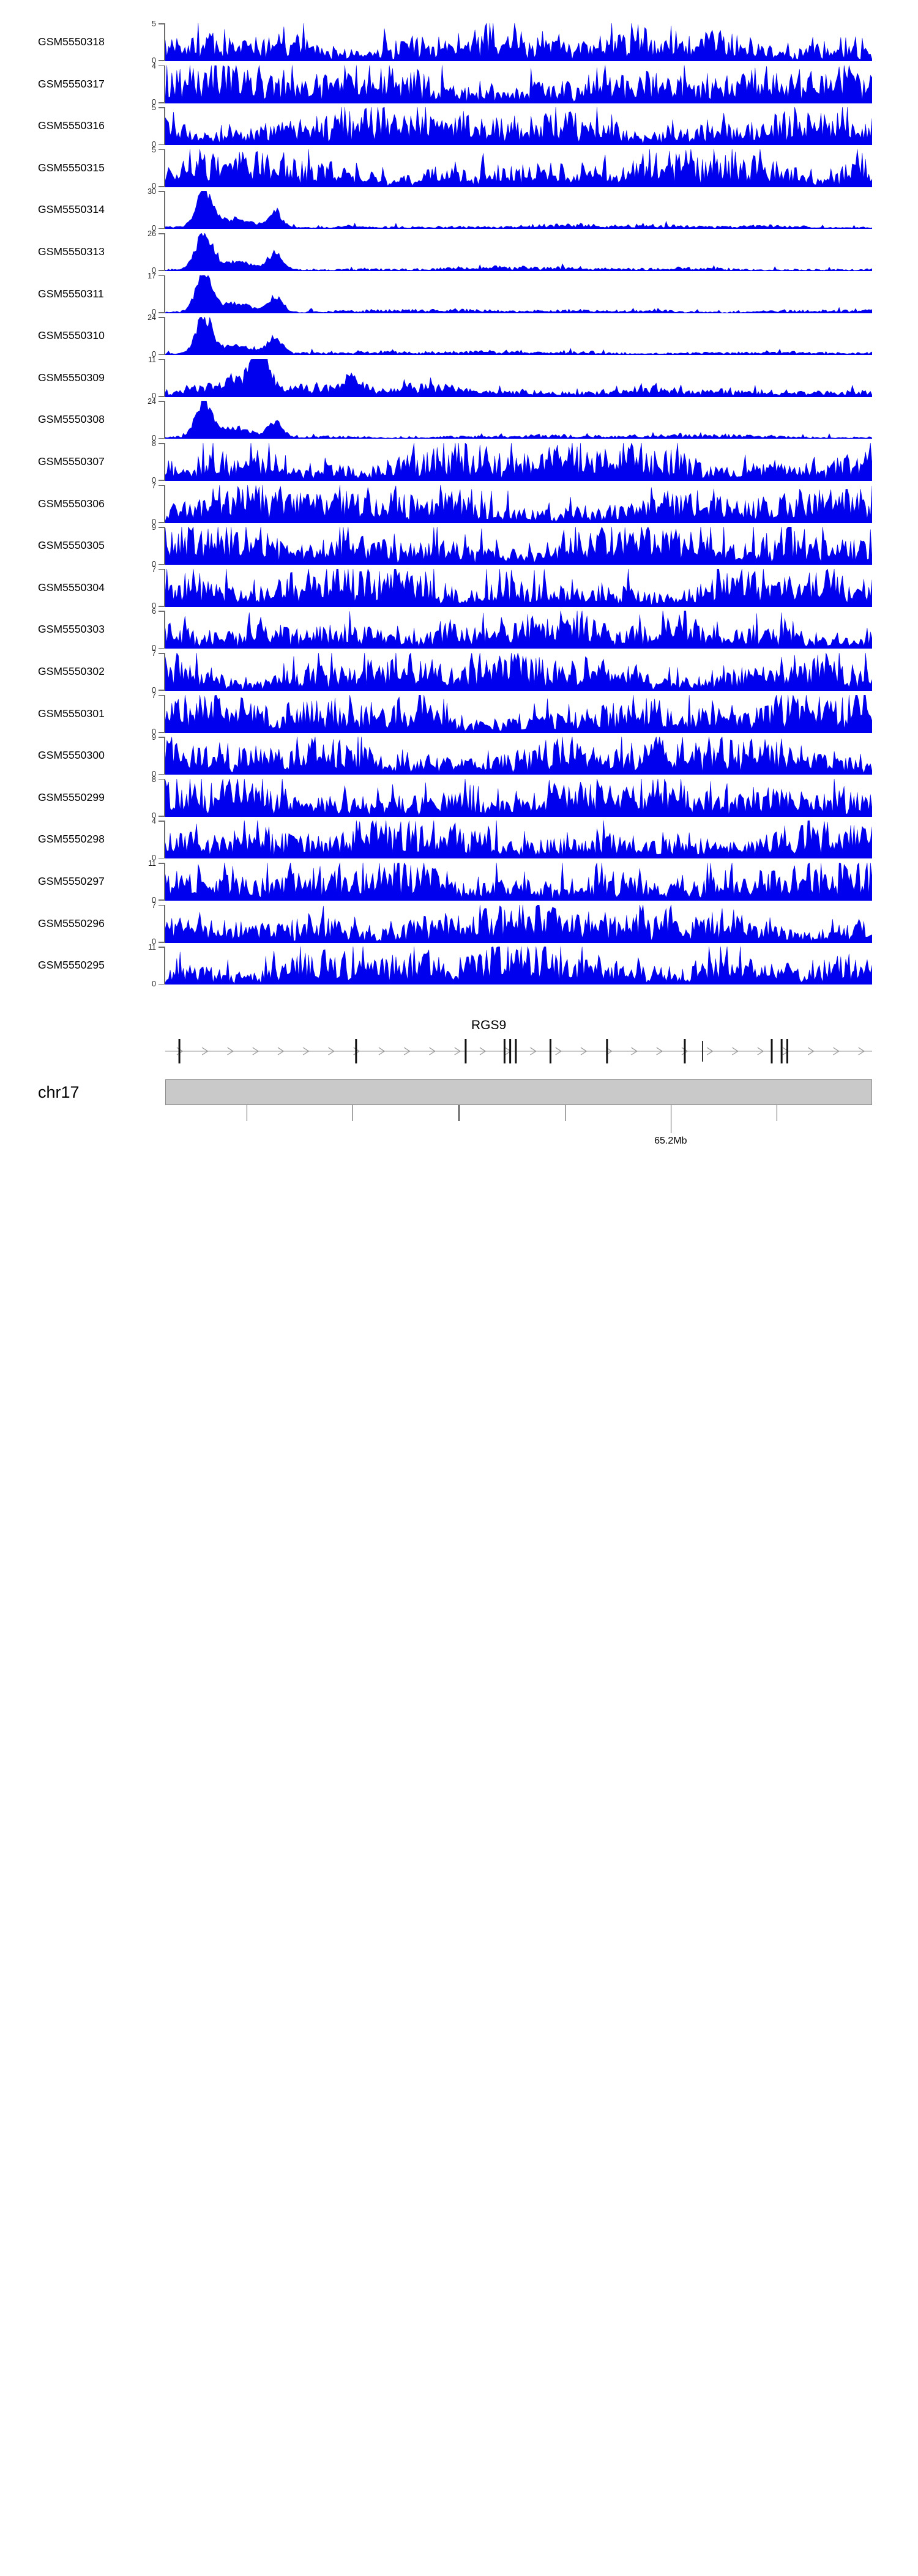 The width and height of the screenshot is (918, 2576). Describe the element at coordinates (148, 419) in the screenshot. I see `track-y-axis: 24 0` at that location.